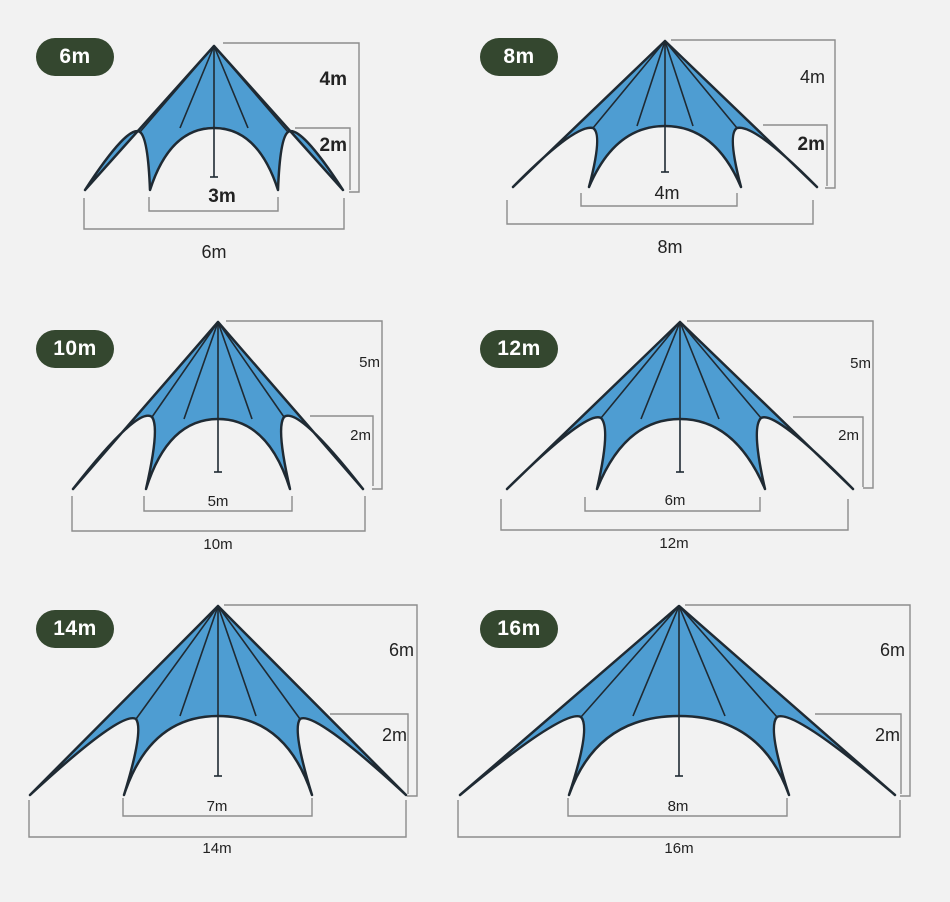 Image resolution: width=950 pixels, height=902 pixels. I want to click on inner-width-label: 3m, so click(221, 196).